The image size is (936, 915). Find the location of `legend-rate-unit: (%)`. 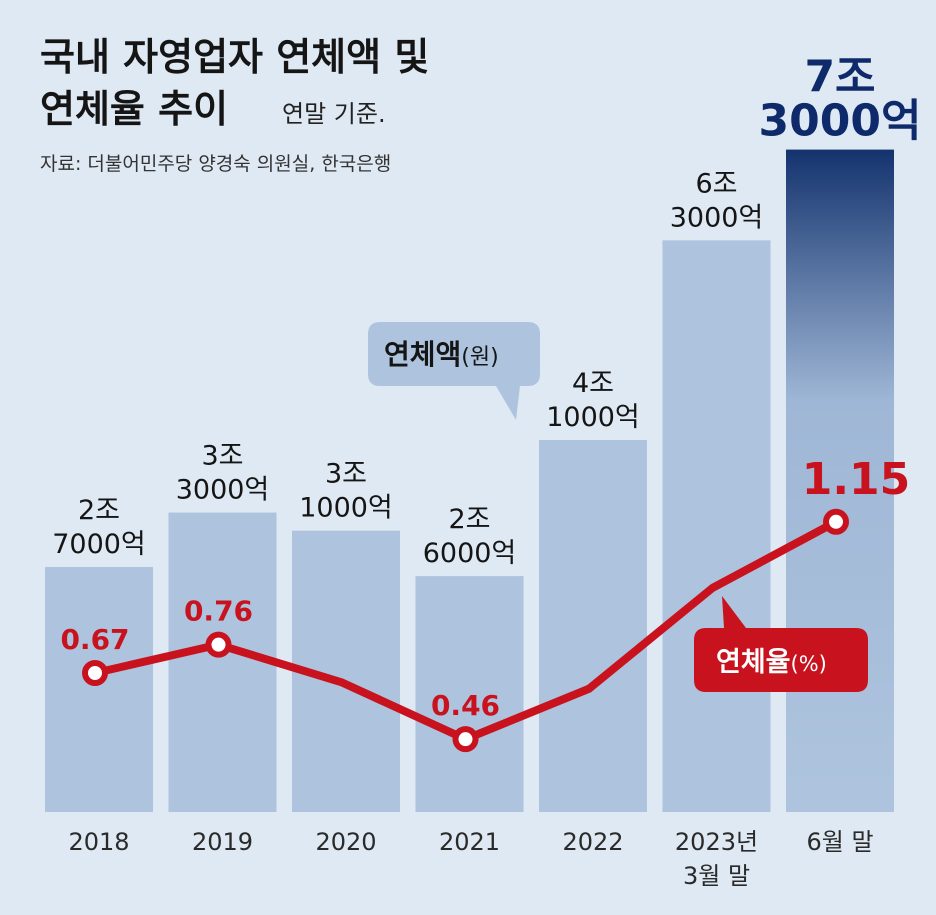

legend-rate-unit: (%) is located at coordinates (809, 664).